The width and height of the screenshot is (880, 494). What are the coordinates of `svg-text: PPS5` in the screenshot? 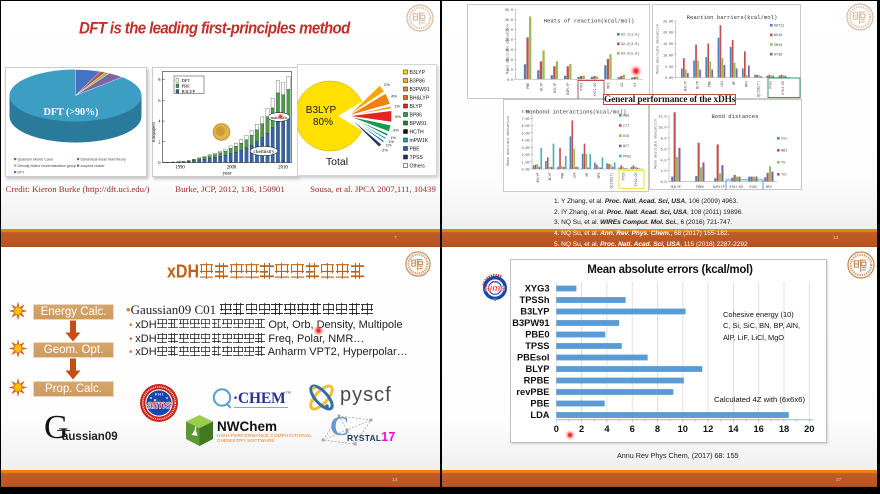 It's located at (627, 157).